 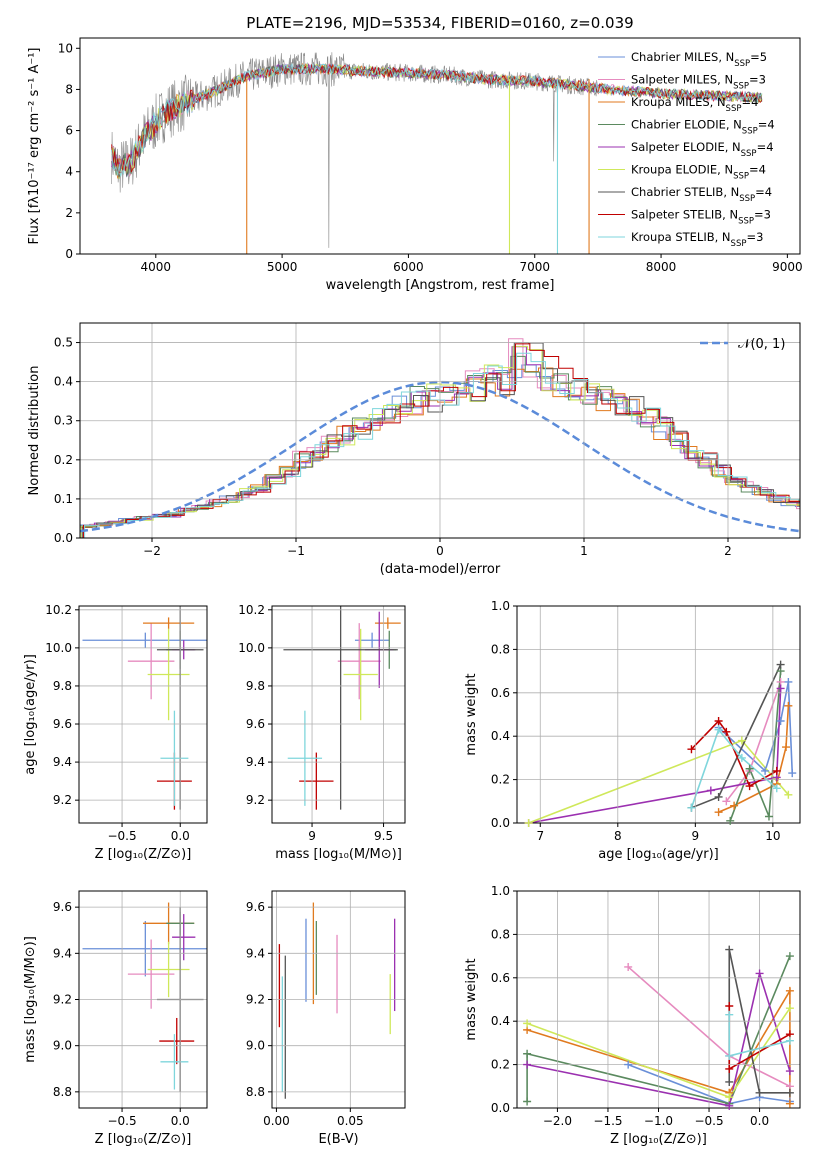 I want to click on legend-label: Chabrier ELODIE, NSSP=4, so click(x=703, y=127).